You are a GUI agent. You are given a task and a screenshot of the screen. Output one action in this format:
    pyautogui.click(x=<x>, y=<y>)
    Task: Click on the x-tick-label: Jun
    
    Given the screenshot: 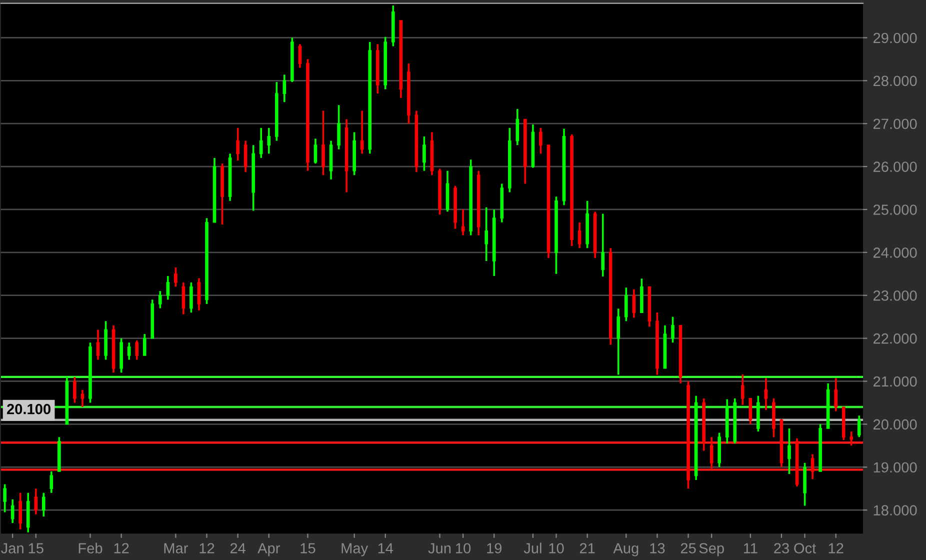 What is the action you would take?
    pyautogui.click(x=439, y=548)
    